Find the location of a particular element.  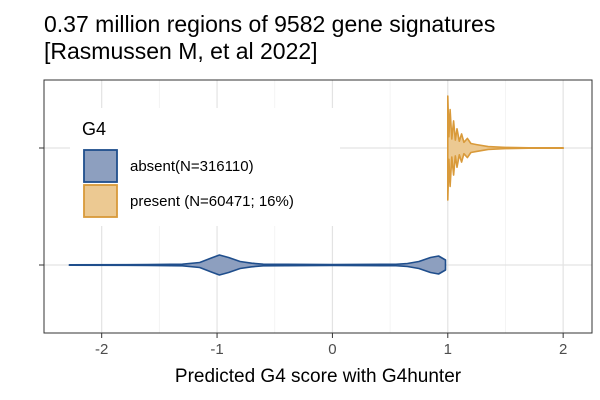

x-axis-label: Predicted G4 score with G4hunter is located at coordinates (318, 376).